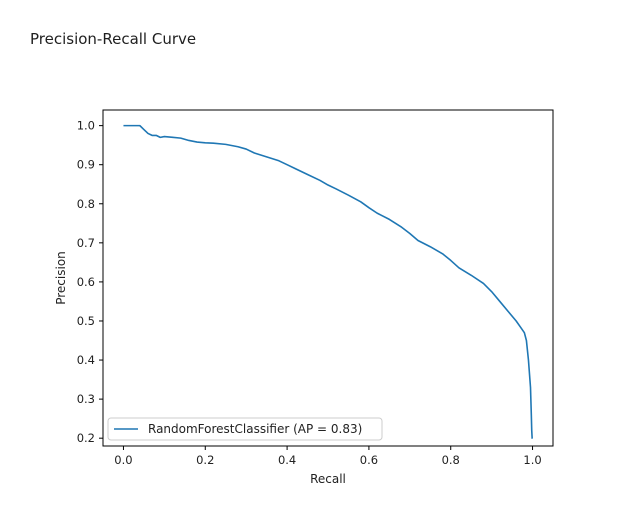  What do you see at coordinates (61, 278) in the screenshot?
I see `y-axis-label: Precision` at bounding box center [61, 278].